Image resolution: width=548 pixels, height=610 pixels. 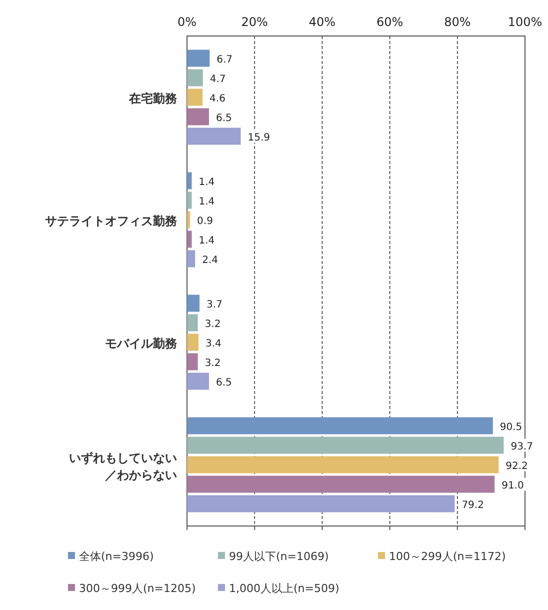 I want to click on legend-label: 99人以下(n=1069), so click(x=279, y=556).